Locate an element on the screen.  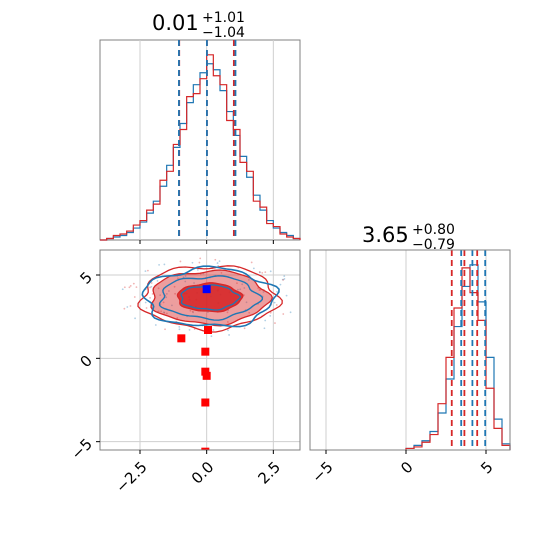
x-tick-labels: −5 0 5 is located at coordinates (402, 472).